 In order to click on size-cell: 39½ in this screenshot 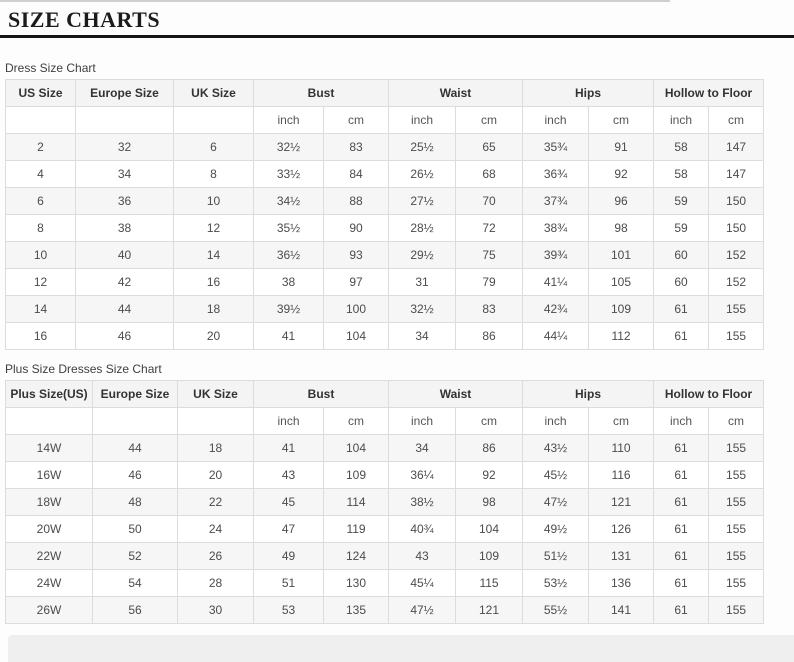, I will do `click(288, 309)`.